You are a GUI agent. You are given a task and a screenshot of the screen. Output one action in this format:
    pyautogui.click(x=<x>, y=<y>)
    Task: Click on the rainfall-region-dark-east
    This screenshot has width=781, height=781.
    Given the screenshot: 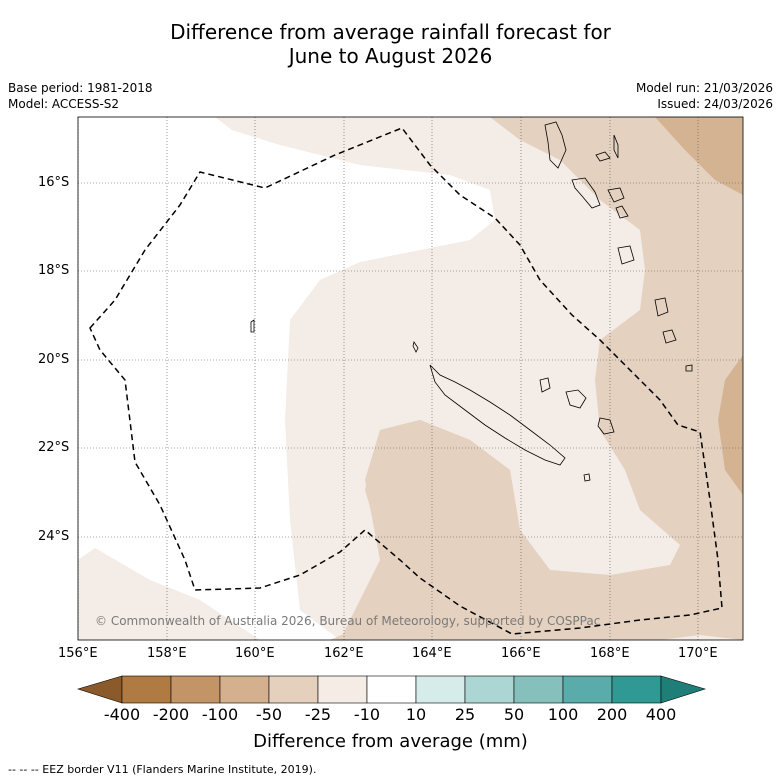 What is the action you would take?
    pyautogui.click(x=730, y=425)
    